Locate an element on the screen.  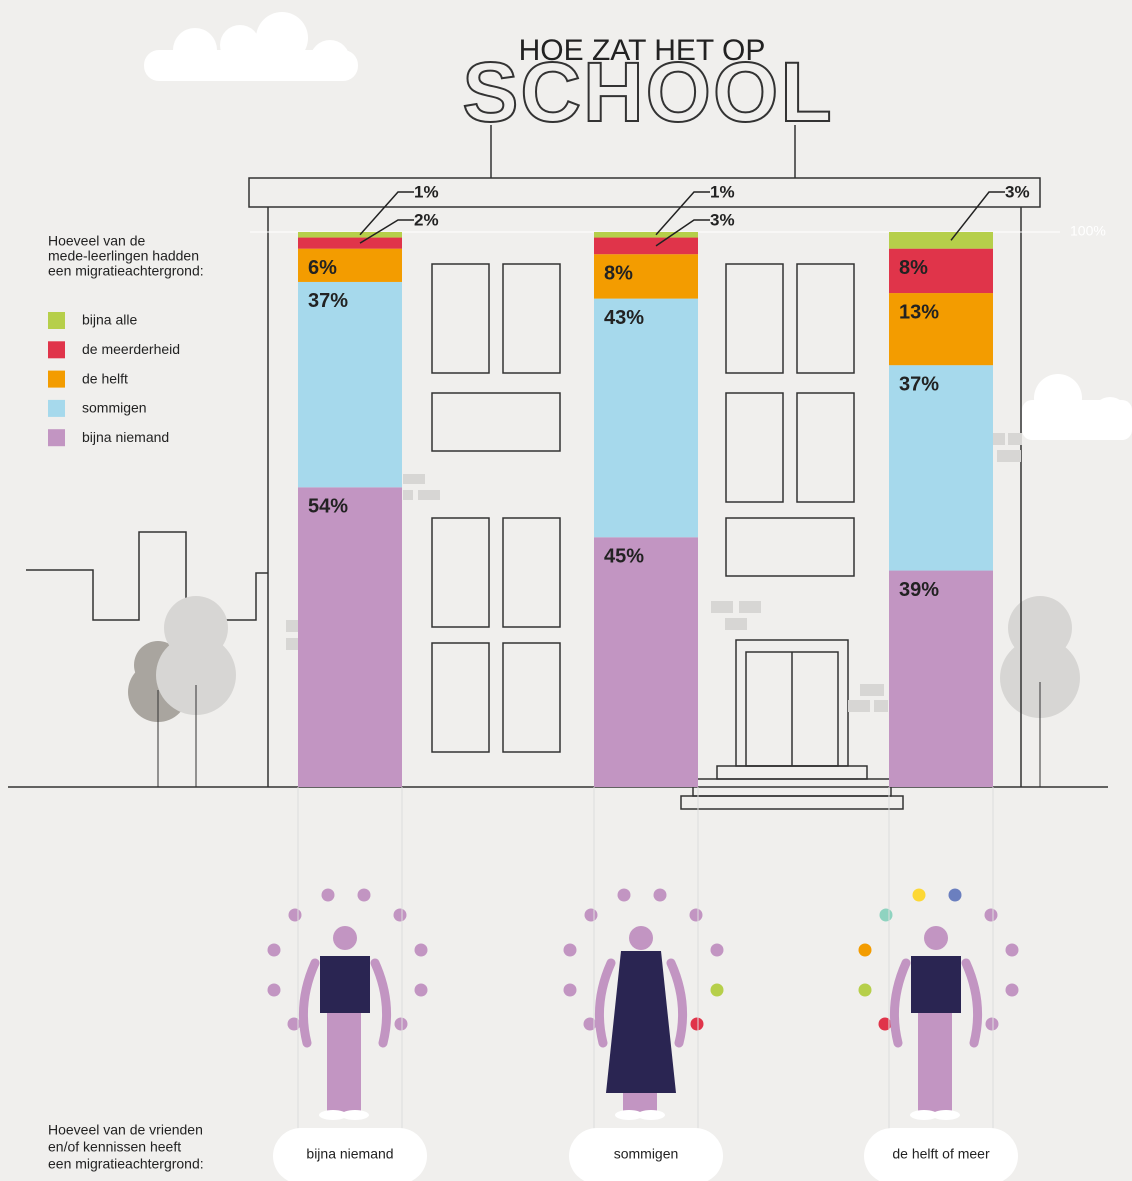
x-tick-label: de helft of meer is located at coordinates (941, 1154).